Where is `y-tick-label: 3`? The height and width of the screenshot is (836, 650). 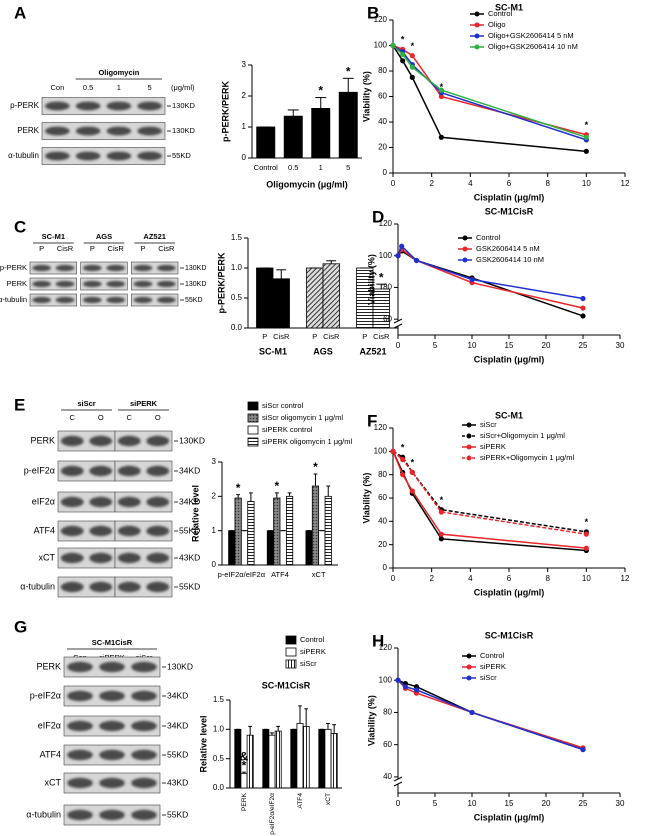 y-tick-label: 3 is located at coordinates (214, 461).